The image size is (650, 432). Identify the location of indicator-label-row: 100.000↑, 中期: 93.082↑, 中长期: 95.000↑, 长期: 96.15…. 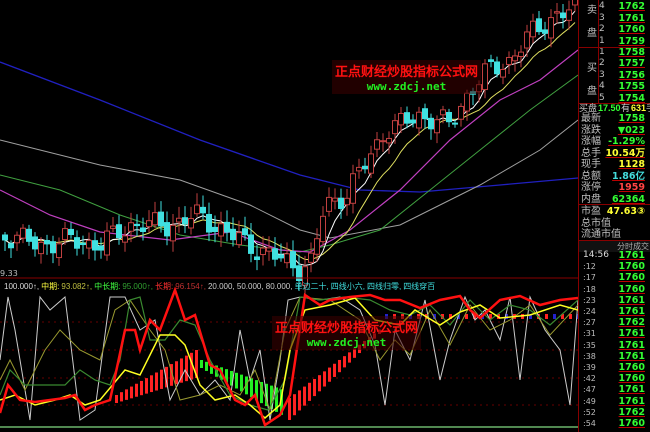
(220, 287).